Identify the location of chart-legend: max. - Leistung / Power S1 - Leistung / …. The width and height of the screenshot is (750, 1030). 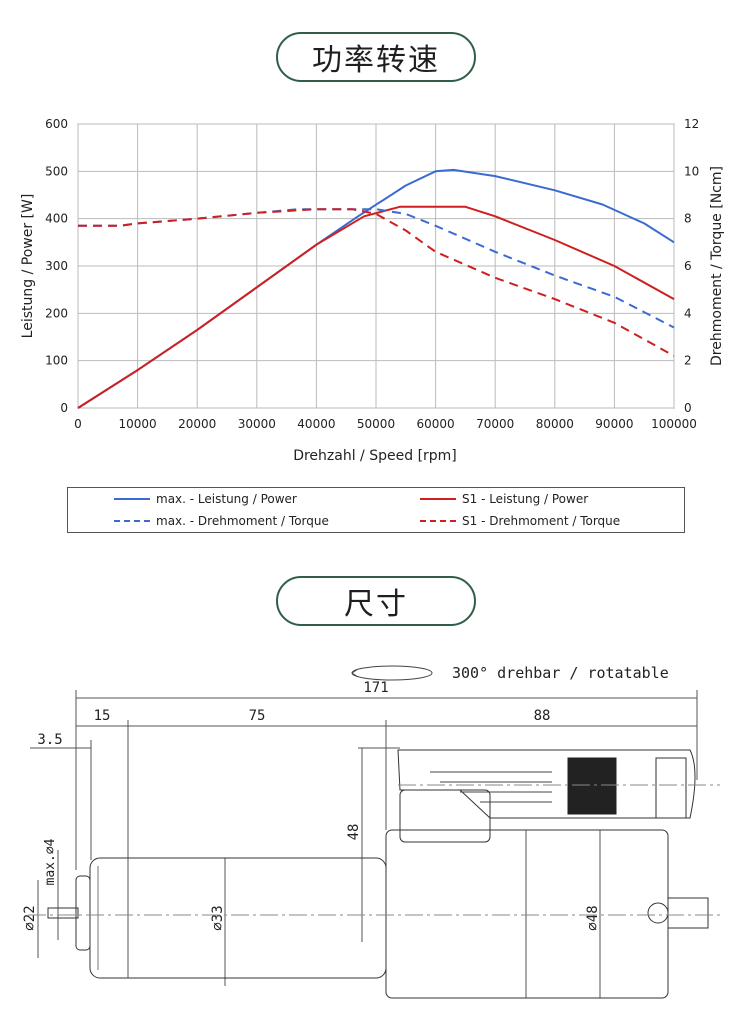
(376, 510).